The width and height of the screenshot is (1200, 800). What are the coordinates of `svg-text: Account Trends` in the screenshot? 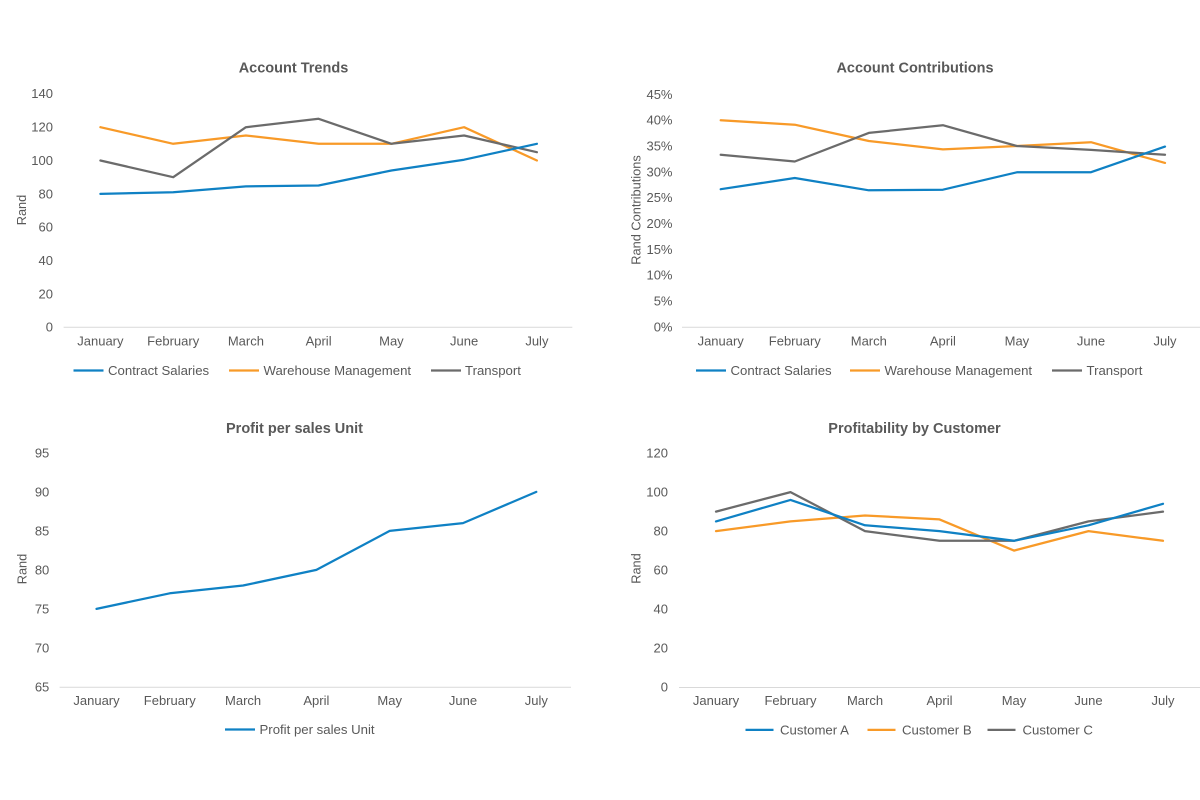 It's located at (294, 69).